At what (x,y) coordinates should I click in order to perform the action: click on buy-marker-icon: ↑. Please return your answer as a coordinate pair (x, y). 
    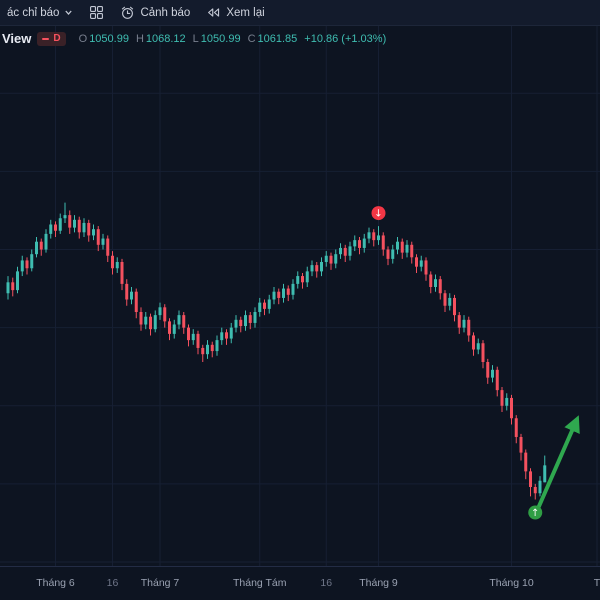
    Looking at the image, I should click on (535, 512).